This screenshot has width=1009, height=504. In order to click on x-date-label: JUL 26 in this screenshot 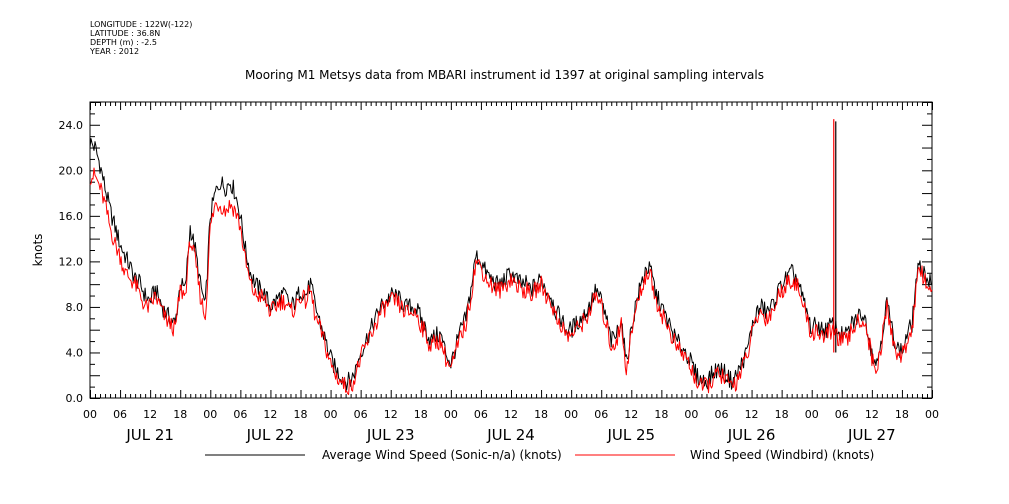, I will do `click(751, 435)`.